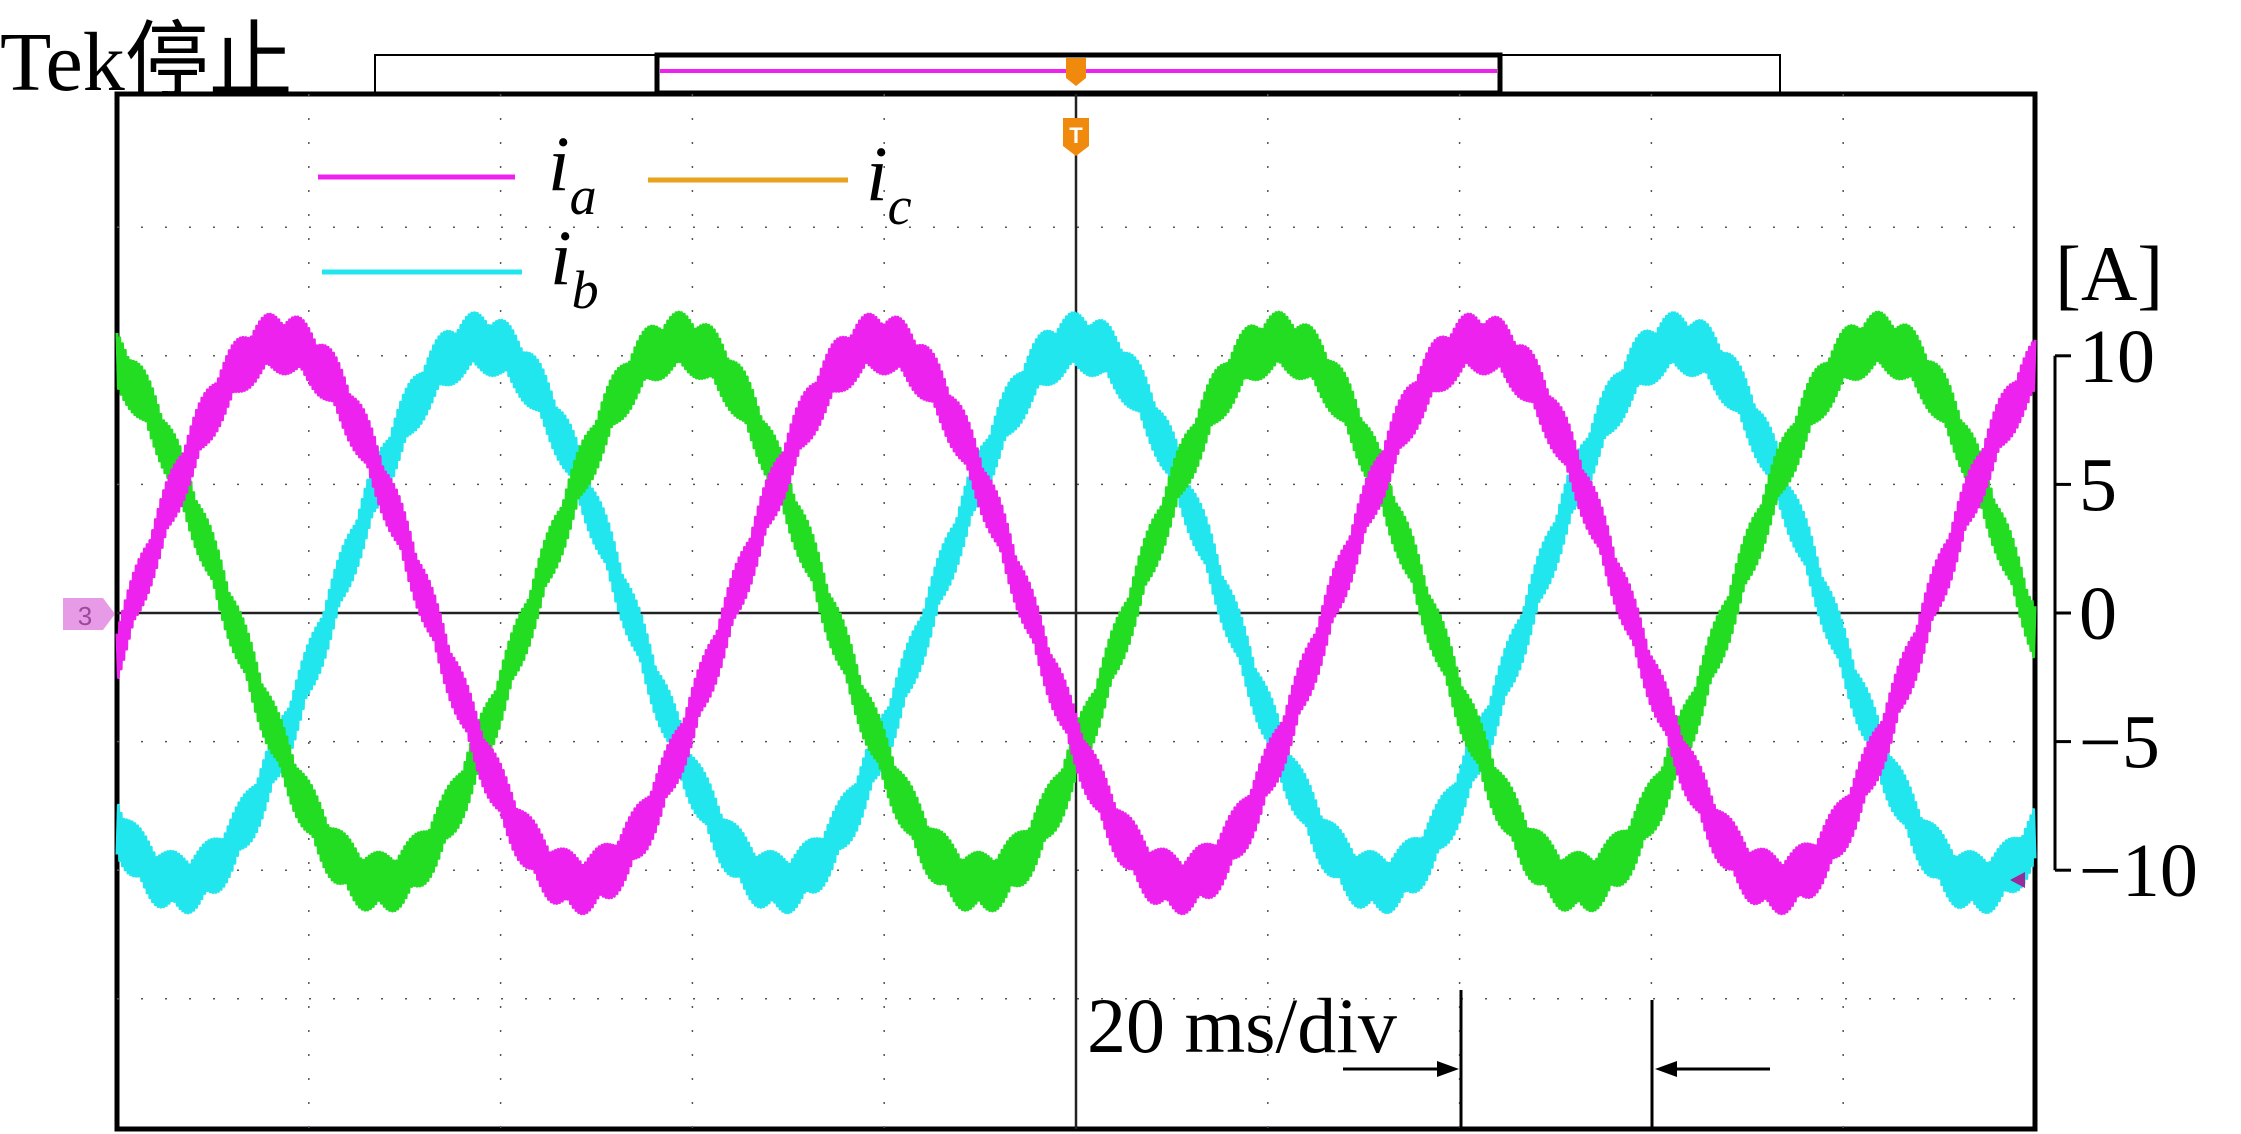 This screenshot has width=2241, height=1134. What do you see at coordinates (2098, 614) in the screenshot?
I see `y-tick-label: 0` at bounding box center [2098, 614].